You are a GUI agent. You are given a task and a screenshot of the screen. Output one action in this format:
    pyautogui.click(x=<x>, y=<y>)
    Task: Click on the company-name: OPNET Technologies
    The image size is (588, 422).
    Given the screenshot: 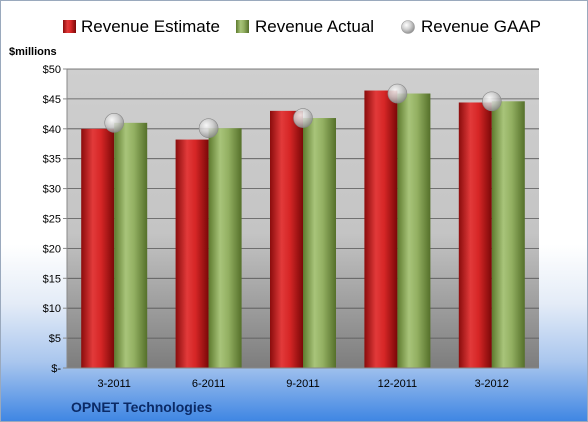 What is the action you would take?
    pyautogui.click(x=142, y=407)
    